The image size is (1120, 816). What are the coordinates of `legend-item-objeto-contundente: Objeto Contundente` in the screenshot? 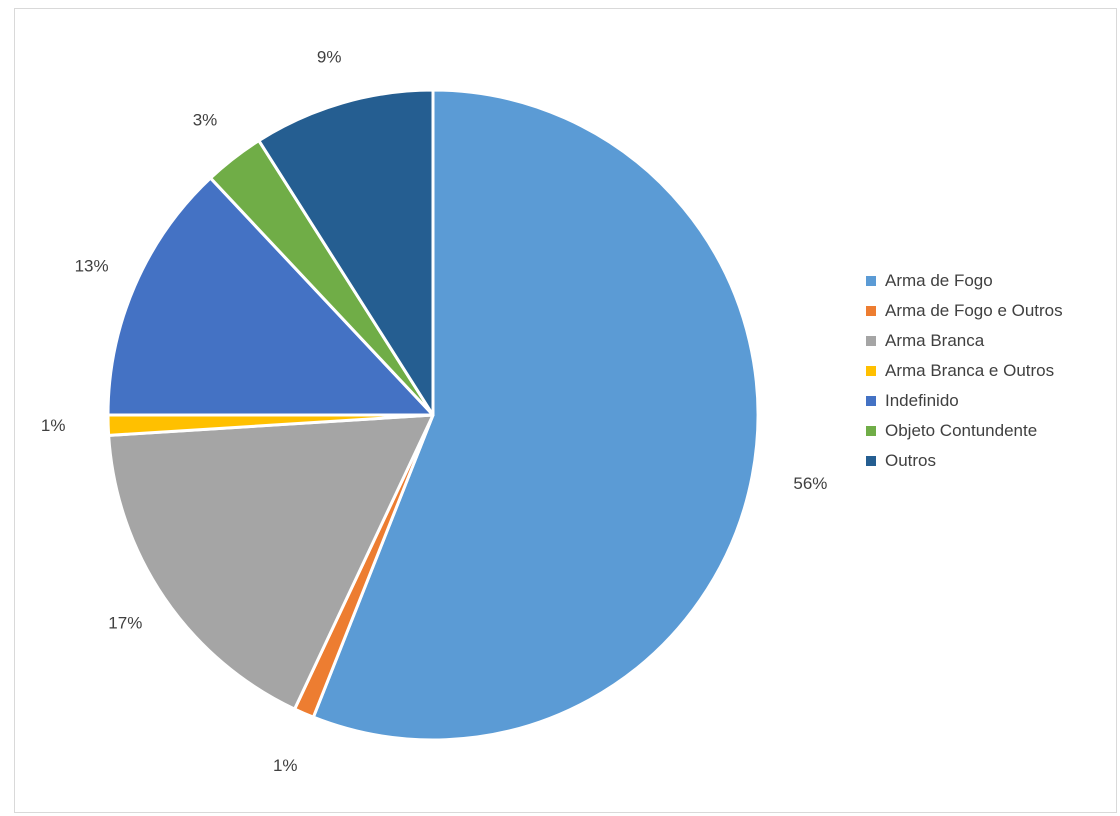 It's located at (991, 431).